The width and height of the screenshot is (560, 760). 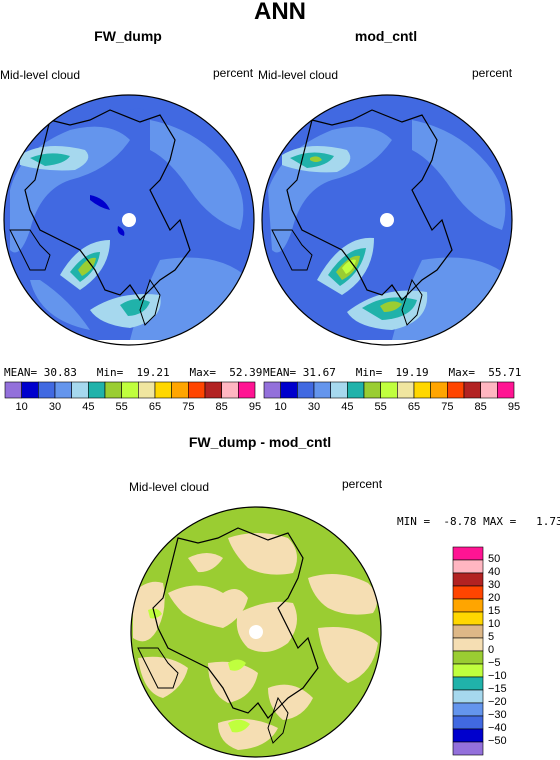 I want to click on panel3-colorbar, so click(x=468, y=651).